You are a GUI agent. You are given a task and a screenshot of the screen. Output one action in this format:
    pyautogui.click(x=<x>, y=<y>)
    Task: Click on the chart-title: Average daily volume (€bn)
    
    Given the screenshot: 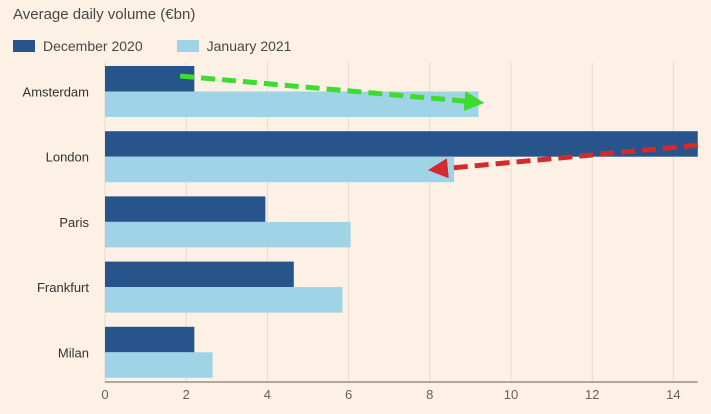 What is the action you would take?
    pyautogui.click(x=104, y=14)
    